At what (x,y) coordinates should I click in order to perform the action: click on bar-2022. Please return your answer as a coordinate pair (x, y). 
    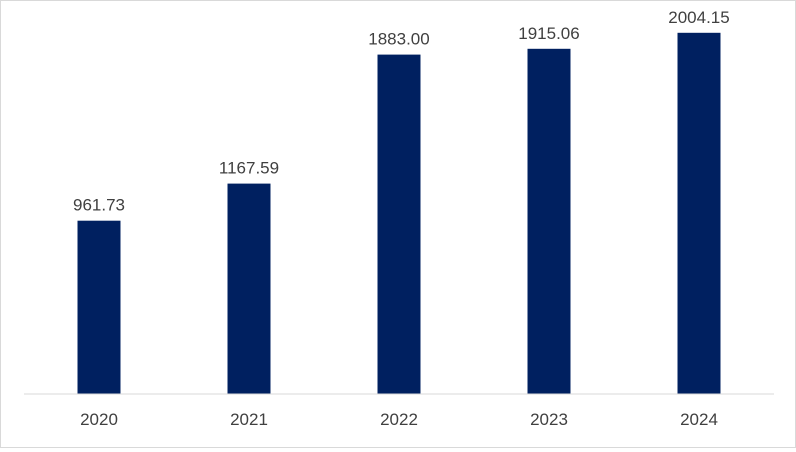
    Looking at the image, I should click on (399, 224).